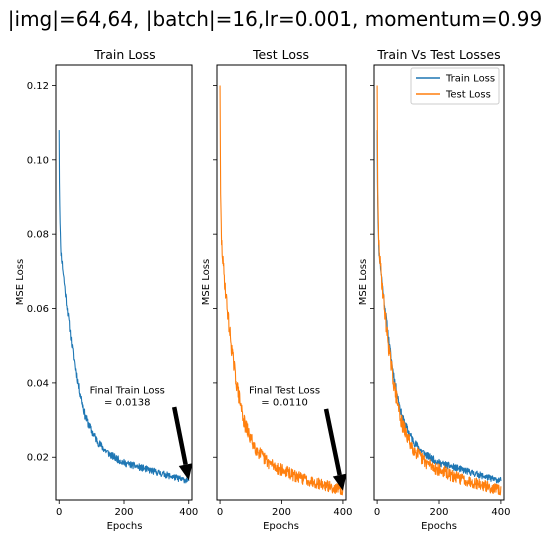 This screenshot has height=537, width=550. What do you see at coordinates (281, 526) in the screenshot?
I see `x-axis-label-test: Epochs` at bounding box center [281, 526].